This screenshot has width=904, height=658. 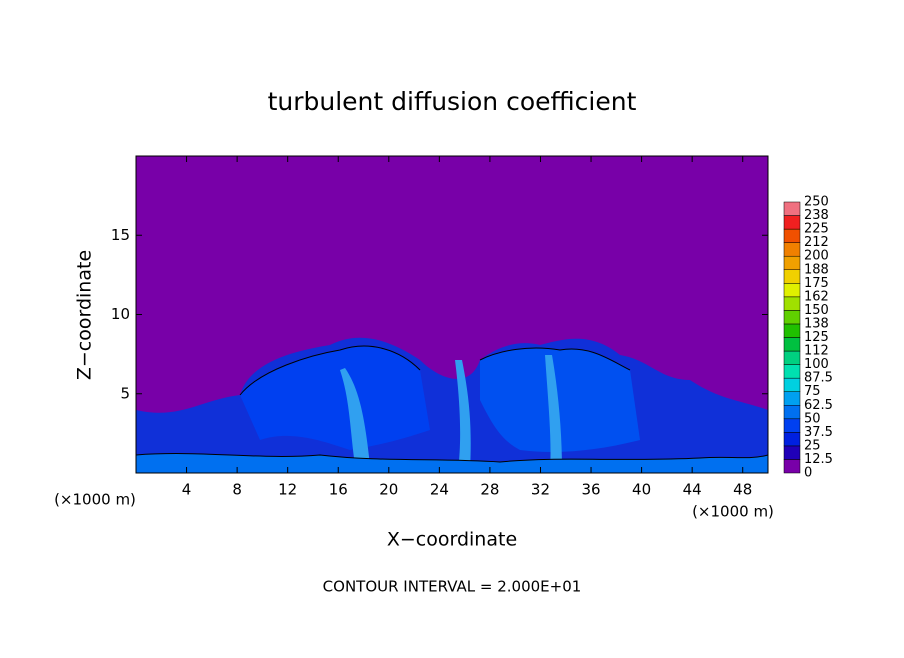 I want to click on colorbar-tick-label: 225, so click(x=816, y=229).